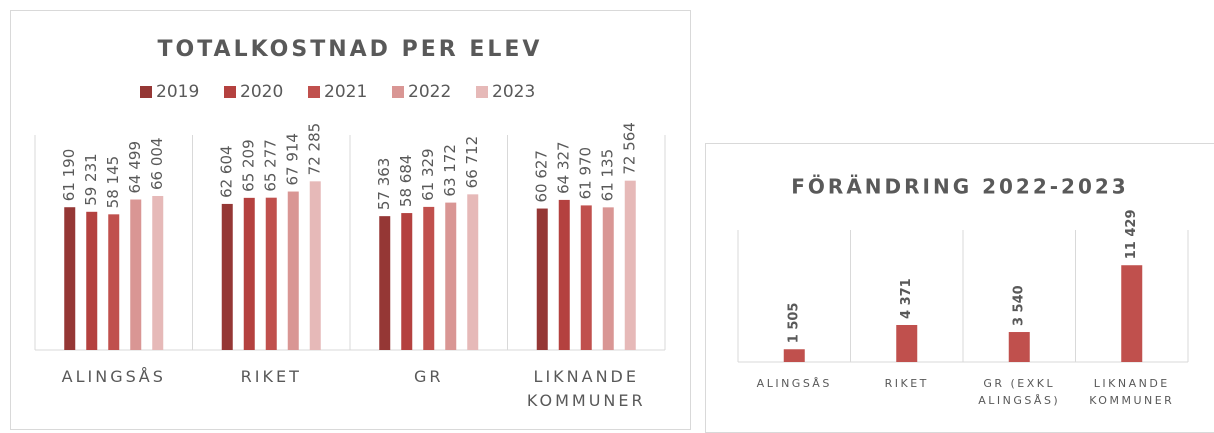  Describe the element at coordinates (406, 181) in the screenshot. I see `data-label: 58 684` at that location.